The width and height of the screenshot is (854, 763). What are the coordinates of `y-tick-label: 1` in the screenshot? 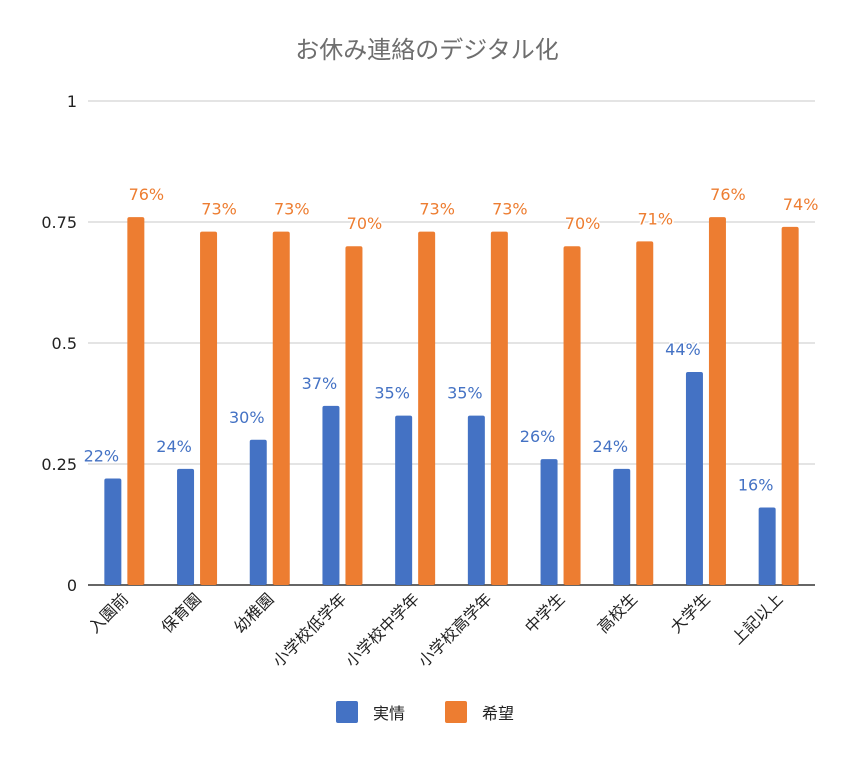 It's located at (72, 101).